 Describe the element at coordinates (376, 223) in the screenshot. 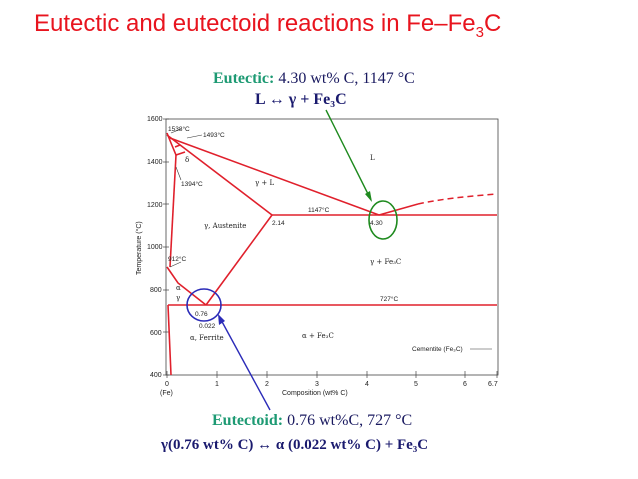

I see `label-4-30: 4.30` at that location.